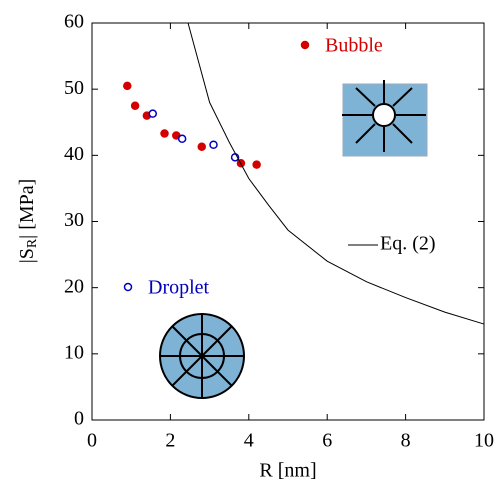 Image resolution: width=502 pixels, height=488 pixels. Describe the element at coordinates (27, 209) in the screenshot. I see `y-label-suffix: | [MPa]` at that location.